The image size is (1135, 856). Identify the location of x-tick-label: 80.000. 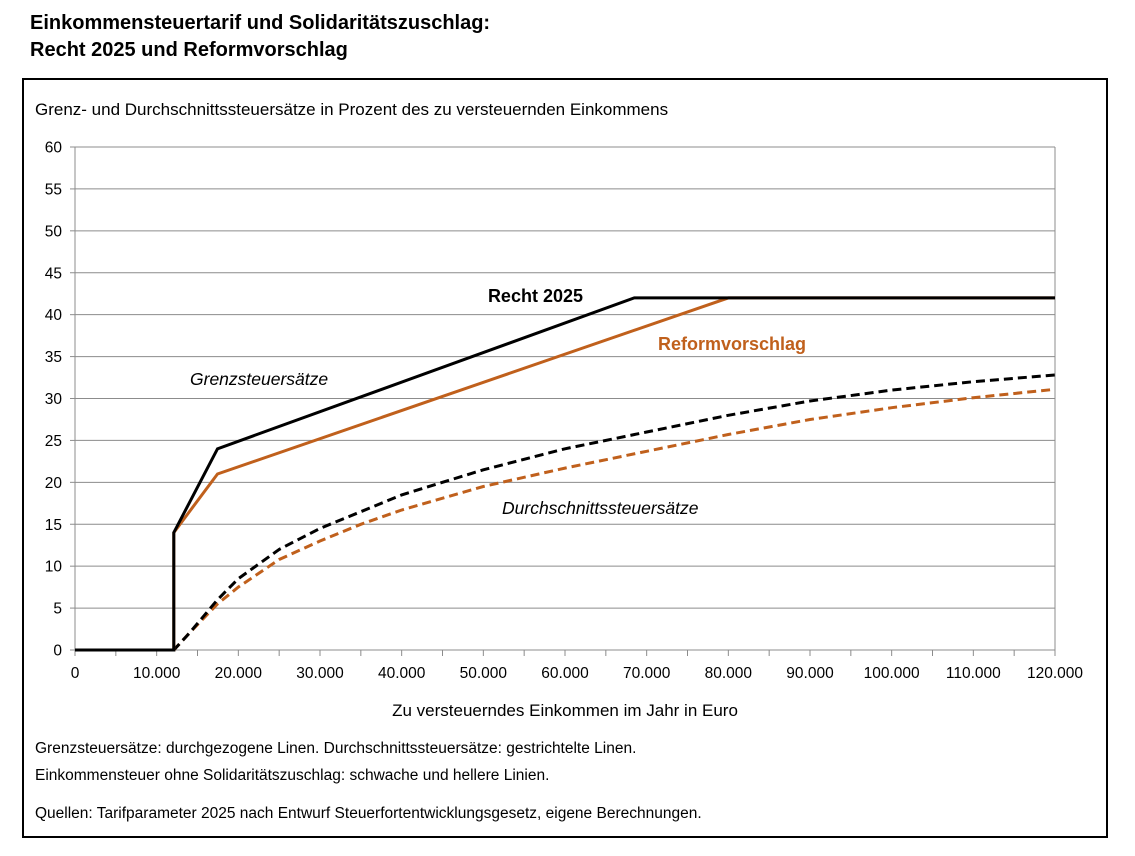
(729, 673).